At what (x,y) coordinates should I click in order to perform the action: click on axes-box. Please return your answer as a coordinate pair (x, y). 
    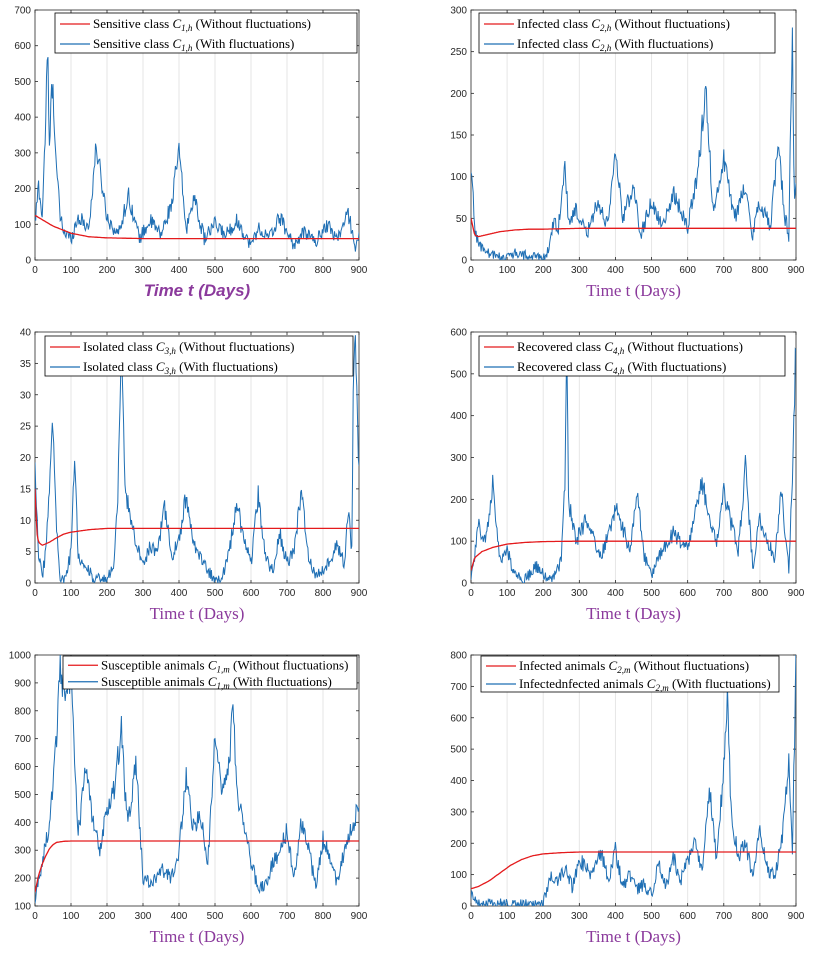
    Looking at the image, I should click on (633, 780).